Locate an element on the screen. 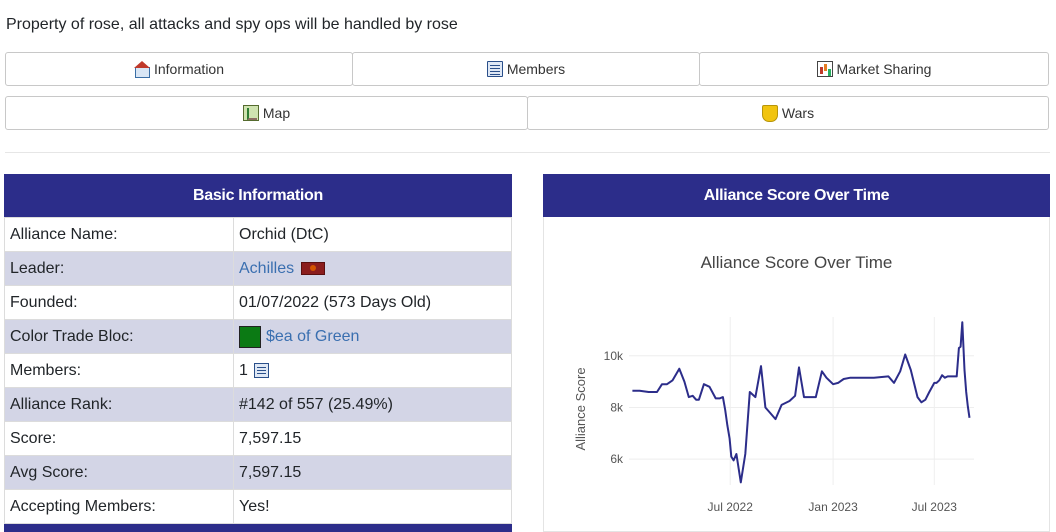 The width and height of the screenshot is (1056, 532). basic-info-header: Basic Information is located at coordinates (258, 195).